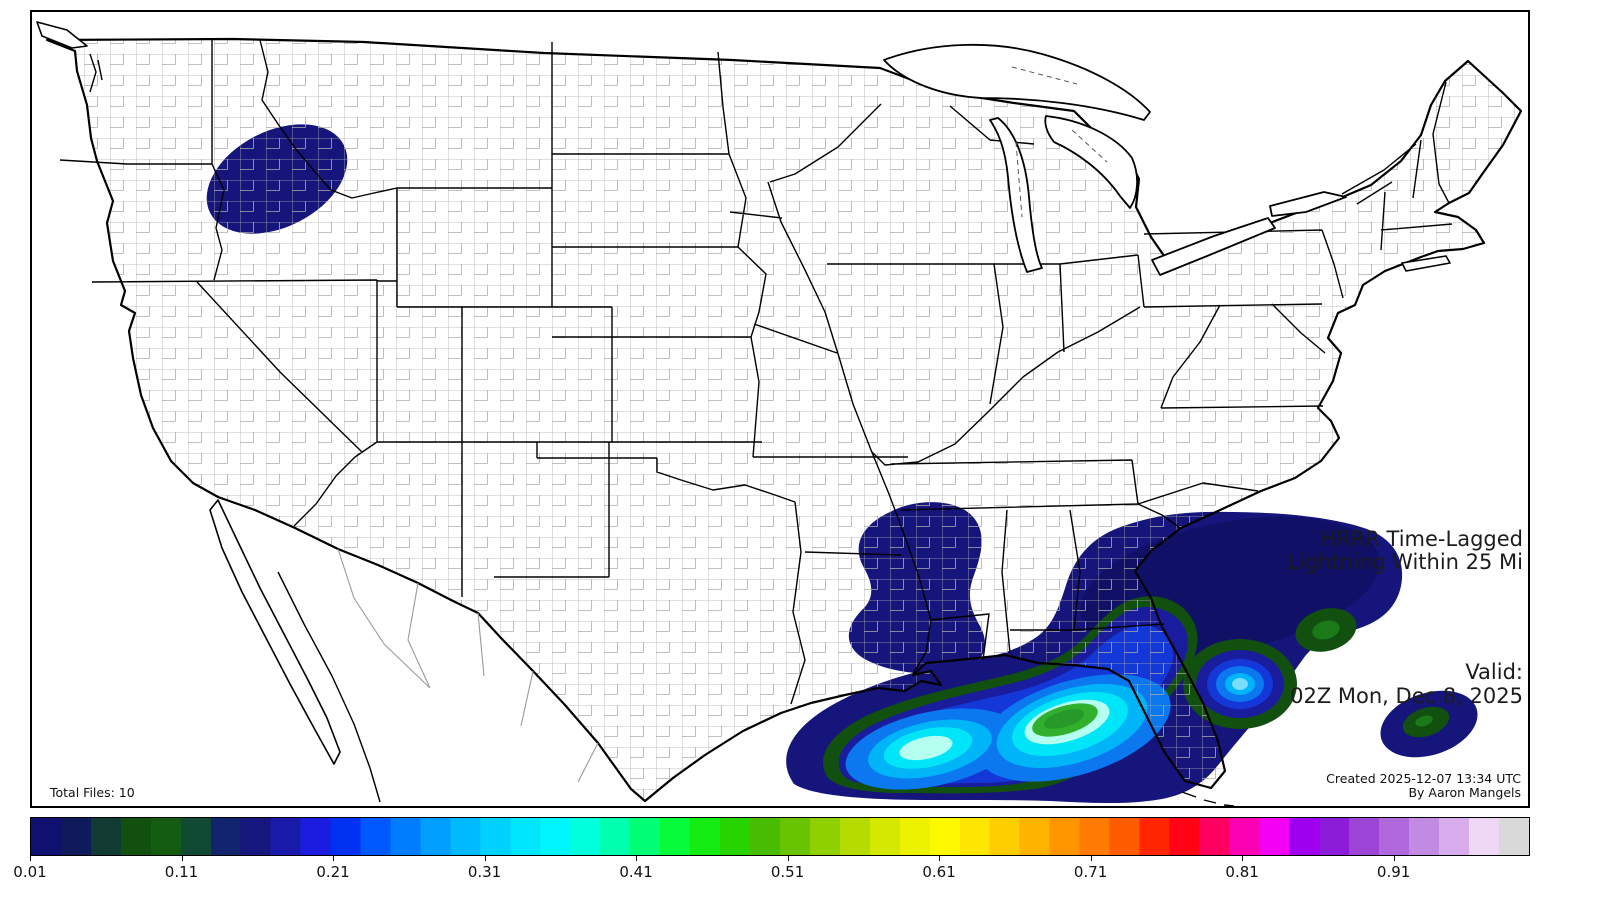 This screenshot has height=900, width=1600. I want to click on valid-time: Valid: 02Z Mon, Dec 8, 2025, so click(1406, 684).